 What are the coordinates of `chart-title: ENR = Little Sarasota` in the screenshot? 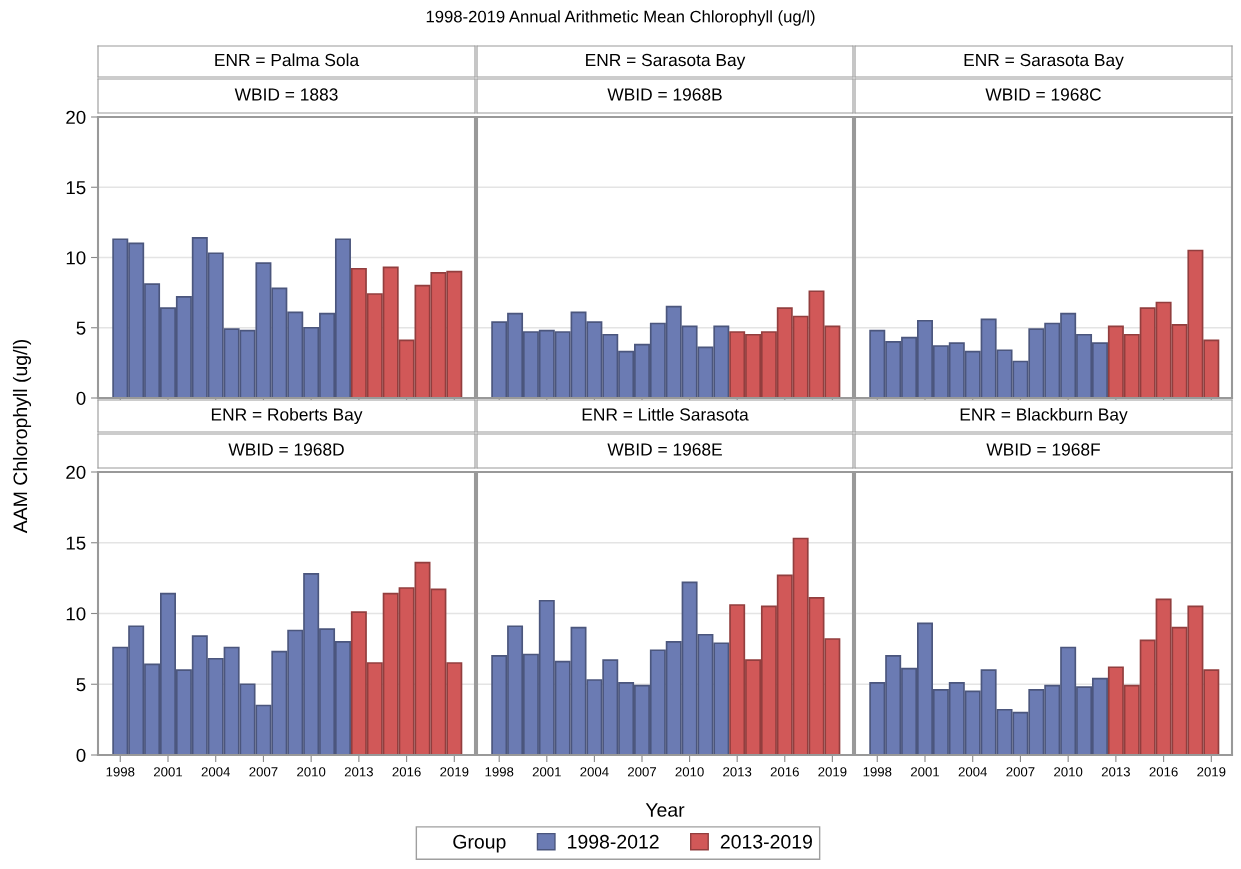 It's located at (665, 414).